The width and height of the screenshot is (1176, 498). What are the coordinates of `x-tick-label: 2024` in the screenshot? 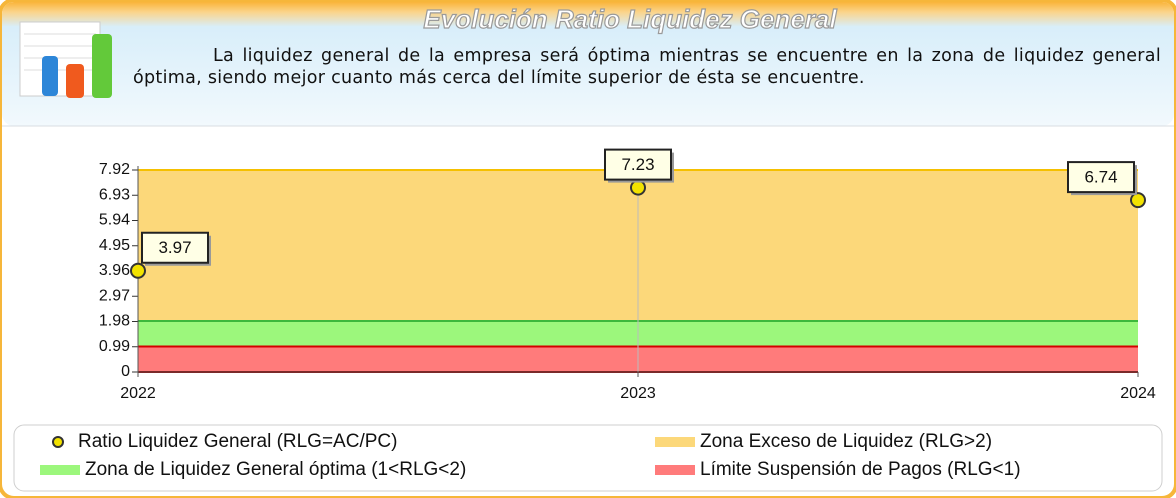 It's located at (1138, 393).